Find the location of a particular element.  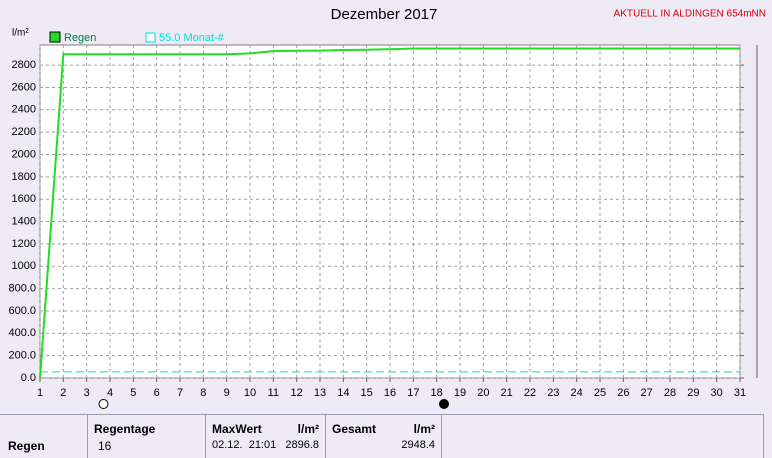

y-tick-label: 1200 is located at coordinates (24, 244).